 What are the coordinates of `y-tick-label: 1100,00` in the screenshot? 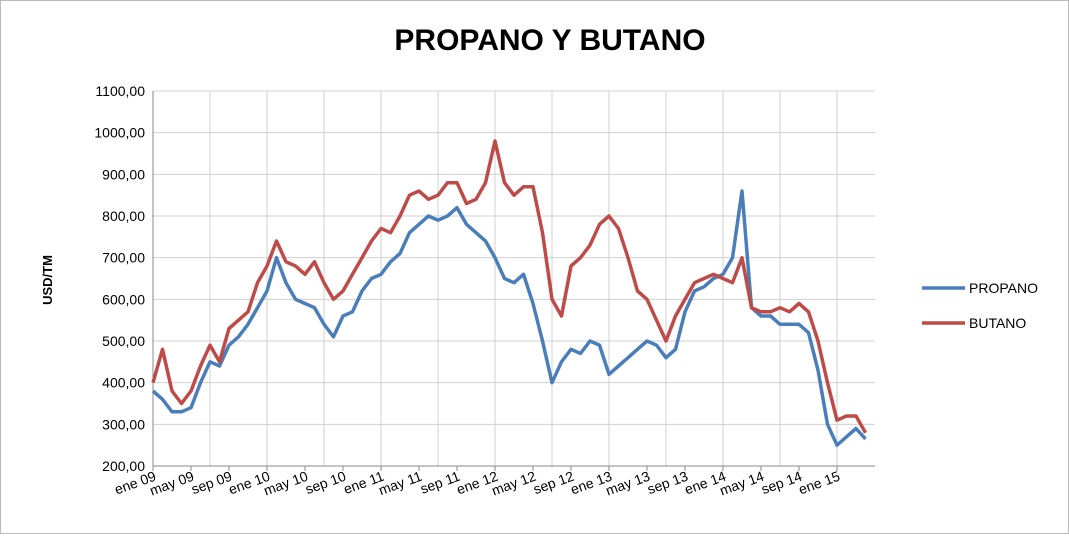 It's located at (120, 91).